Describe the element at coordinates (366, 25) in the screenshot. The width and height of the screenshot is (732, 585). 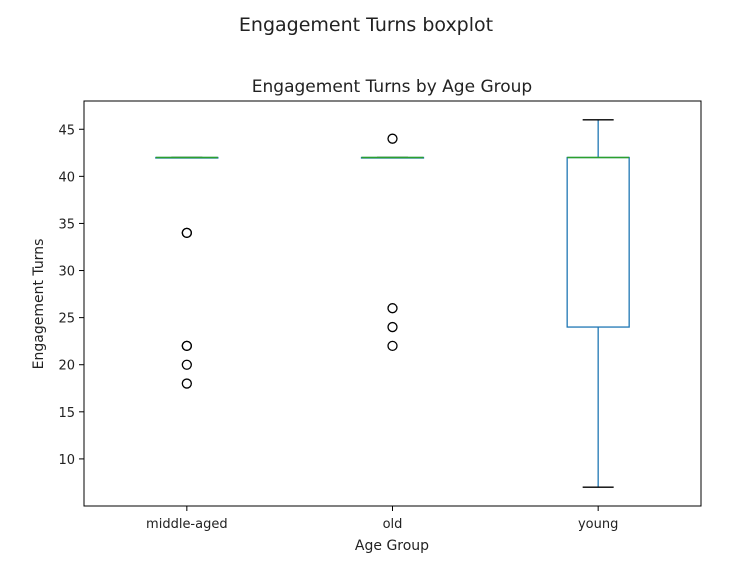
I see `figure-title: Engagement Turns boxplot` at that location.